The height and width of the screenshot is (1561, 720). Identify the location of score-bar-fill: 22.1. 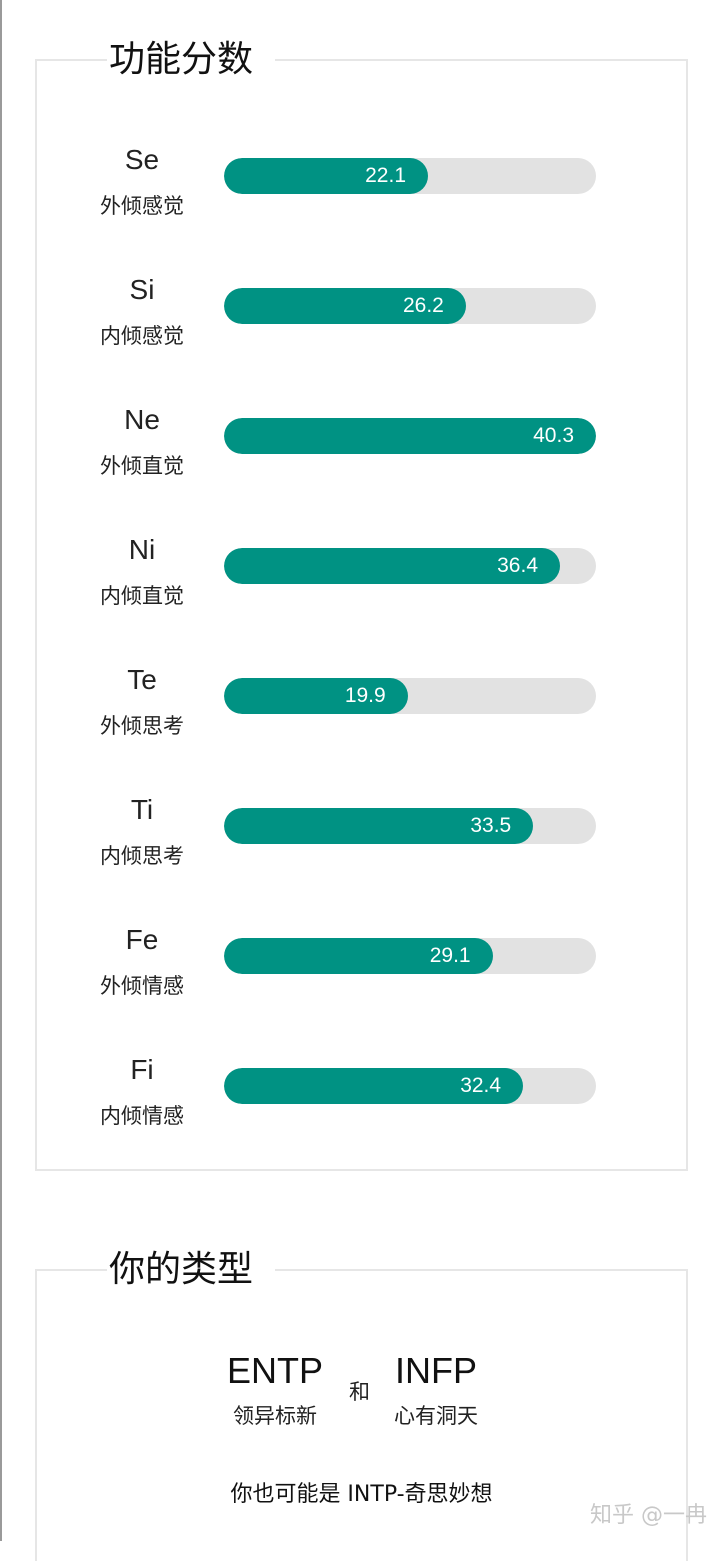
(326, 176).